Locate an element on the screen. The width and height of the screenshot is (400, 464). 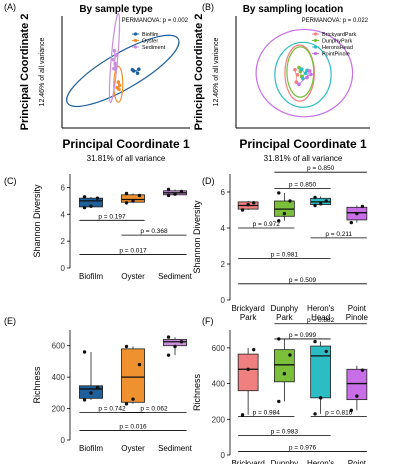
x-tick-label: PointPinole is located at coordinates (357, 461).